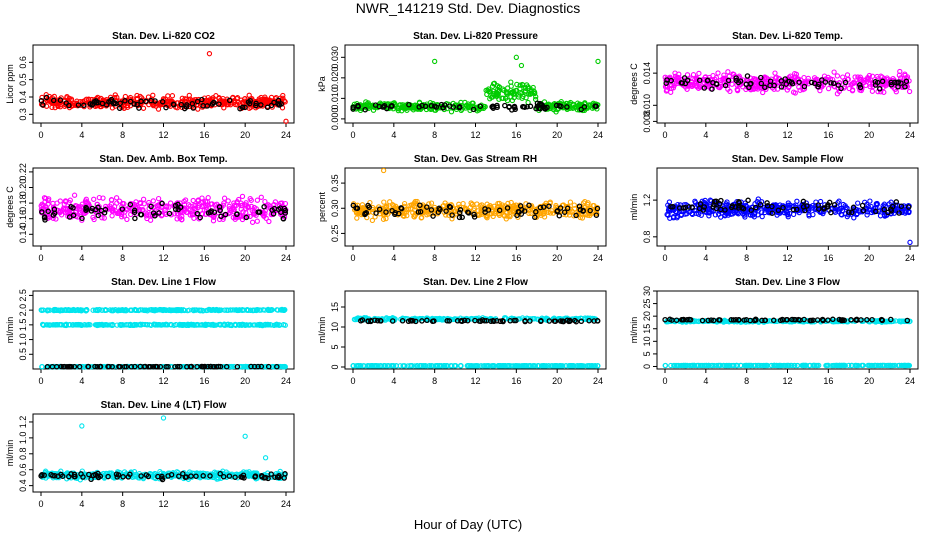  What do you see at coordinates (869, 135) in the screenshot?
I see `x-tick-label: 20` at bounding box center [869, 135].